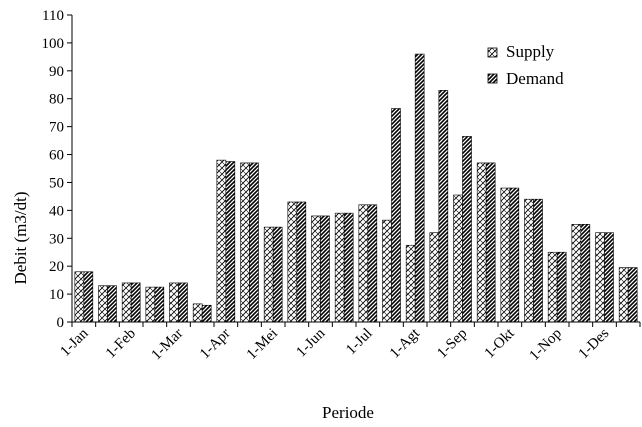 This screenshot has height=427, width=642. Describe the element at coordinates (500, 343) in the screenshot. I see `x-tick-label: 1-Okt` at that location.